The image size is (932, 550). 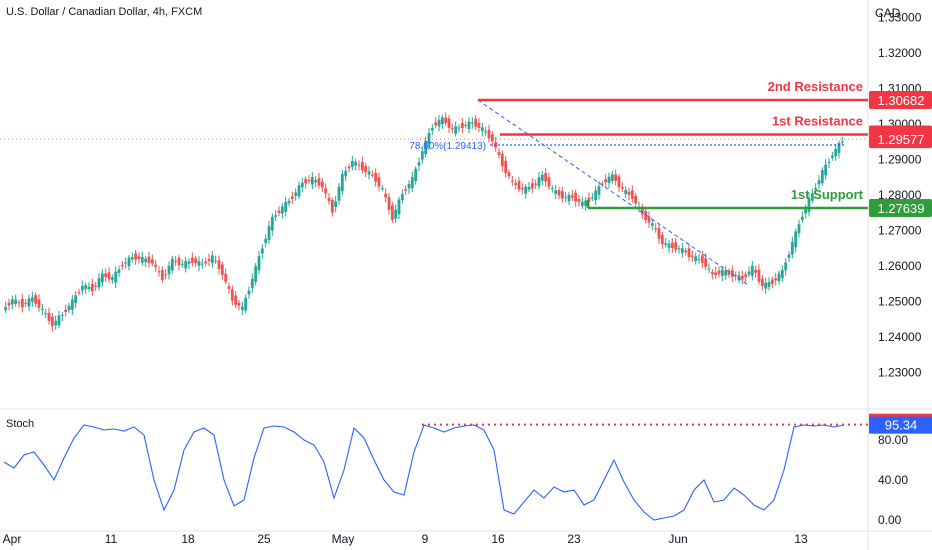 What do you see at coordinates (900, 266) in the screenshot?
I see `price-tick-label: 1.26000` at bounding box center [900, 266].